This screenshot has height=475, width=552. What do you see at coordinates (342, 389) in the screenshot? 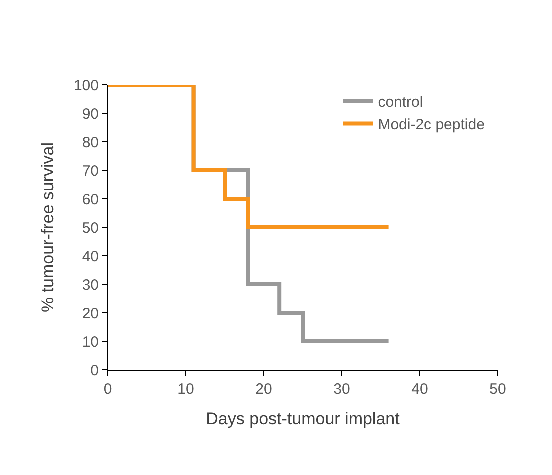
I see `x-tick-label: 30` at bounding box center [342, 389].